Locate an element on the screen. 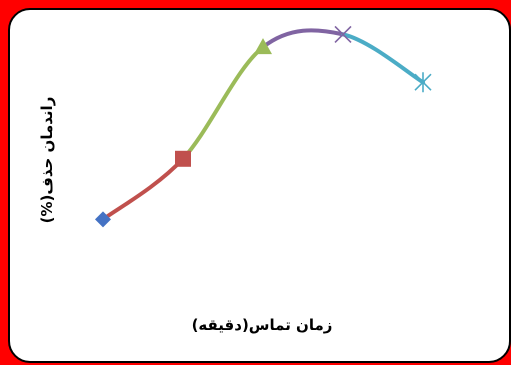 This screenshot has height=365, width=511. y-axis-label: راندمان حذف(%) is located at coordinates (47, 160).